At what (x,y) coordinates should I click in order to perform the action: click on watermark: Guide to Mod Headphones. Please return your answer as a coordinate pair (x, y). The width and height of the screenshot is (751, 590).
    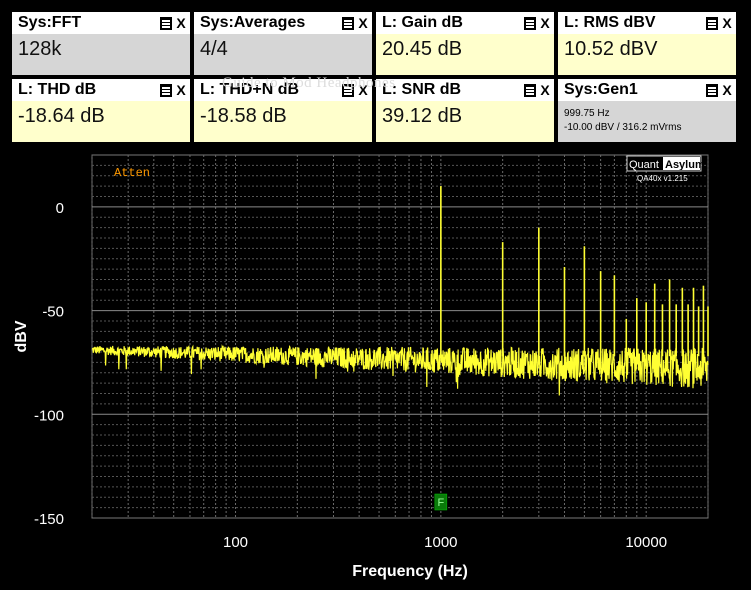
    Looking at the image, I should click on (309, 83).